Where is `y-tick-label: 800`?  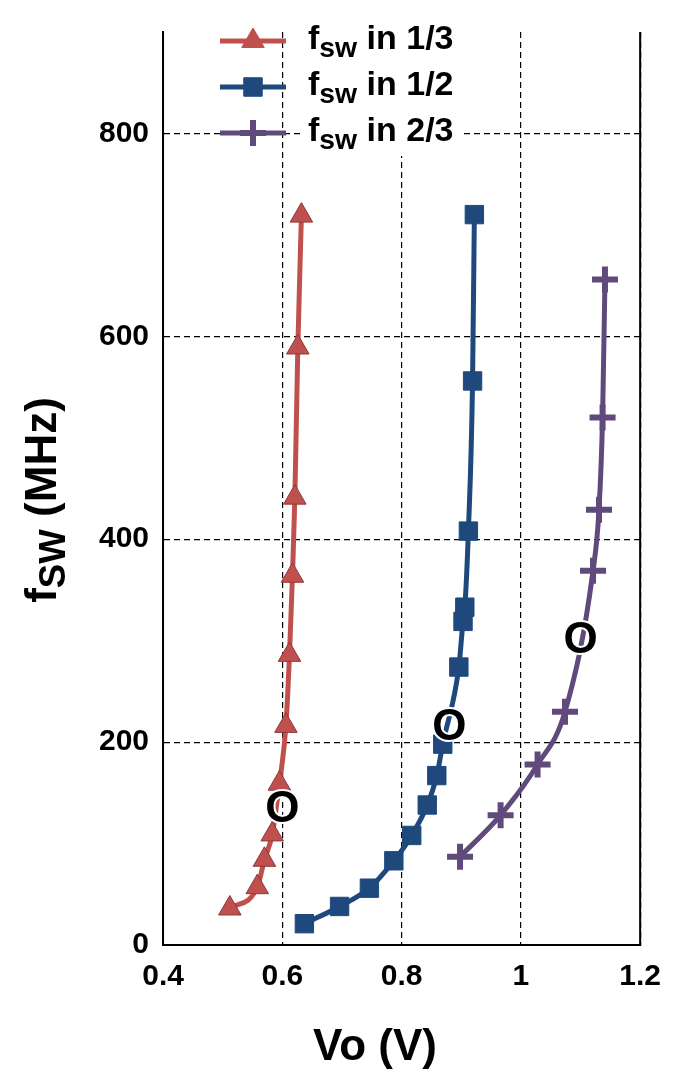 y-tick-label: 800 is located at coordinates (124, 131).